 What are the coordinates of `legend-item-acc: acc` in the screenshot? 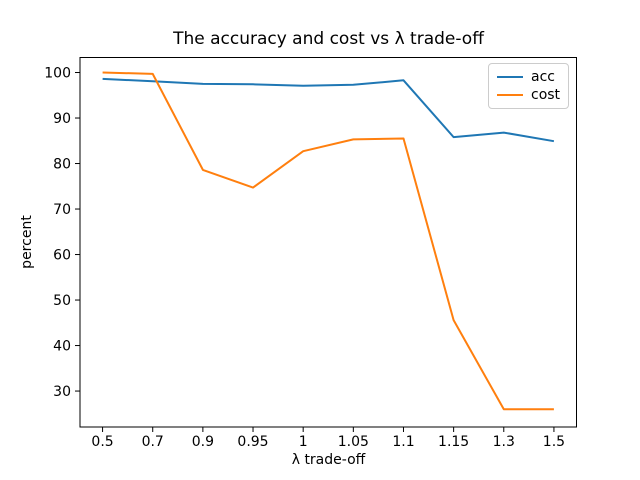 It's located at (529, 77).